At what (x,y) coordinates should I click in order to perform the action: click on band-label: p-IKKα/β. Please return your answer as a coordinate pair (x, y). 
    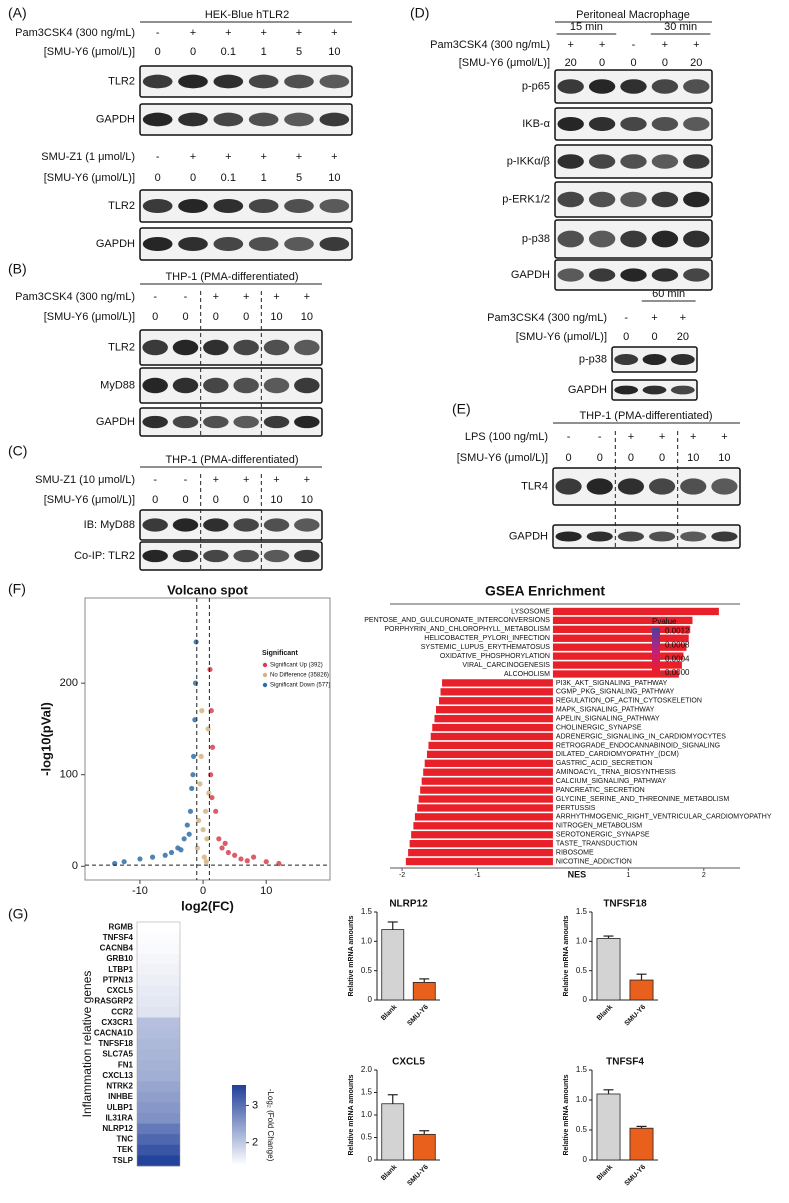
    Looking at the image, I should click on (528, 161).